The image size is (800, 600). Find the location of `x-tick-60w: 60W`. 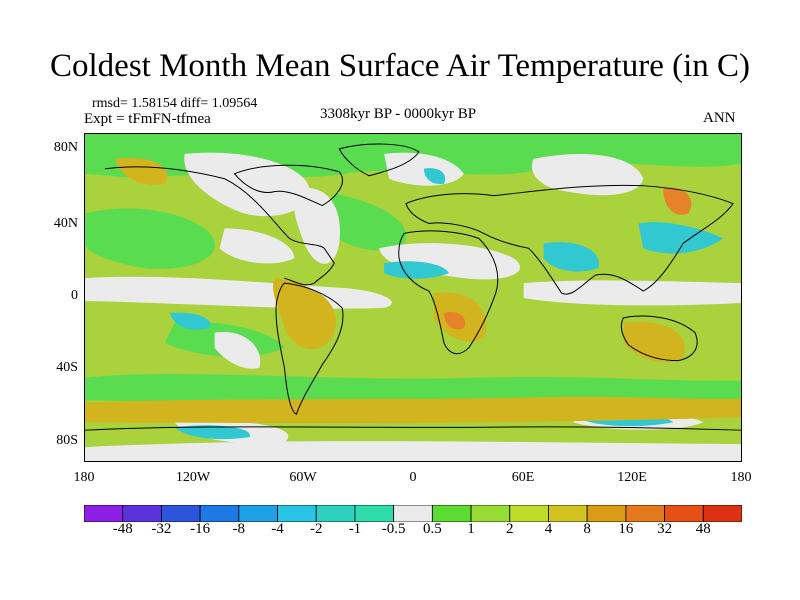

x-tick-60w: 60W is located at coordinates (303, 477).